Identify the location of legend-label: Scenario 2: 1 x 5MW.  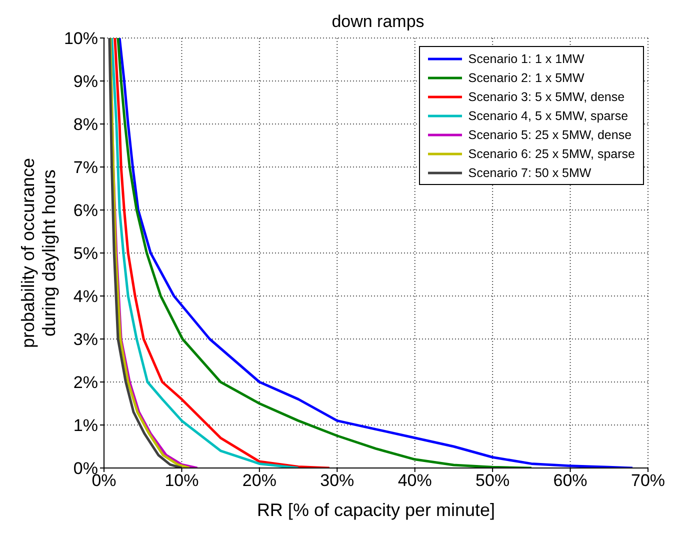
(526, 77).